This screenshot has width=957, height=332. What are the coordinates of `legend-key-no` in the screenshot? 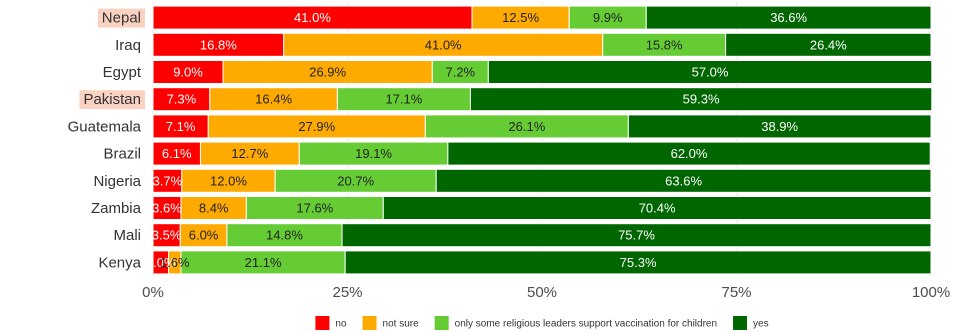 It's located at (322, 323).